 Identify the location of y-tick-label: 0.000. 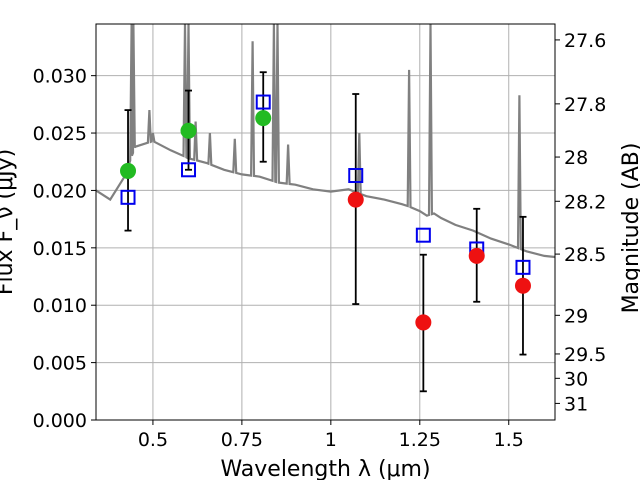
(60, 421).